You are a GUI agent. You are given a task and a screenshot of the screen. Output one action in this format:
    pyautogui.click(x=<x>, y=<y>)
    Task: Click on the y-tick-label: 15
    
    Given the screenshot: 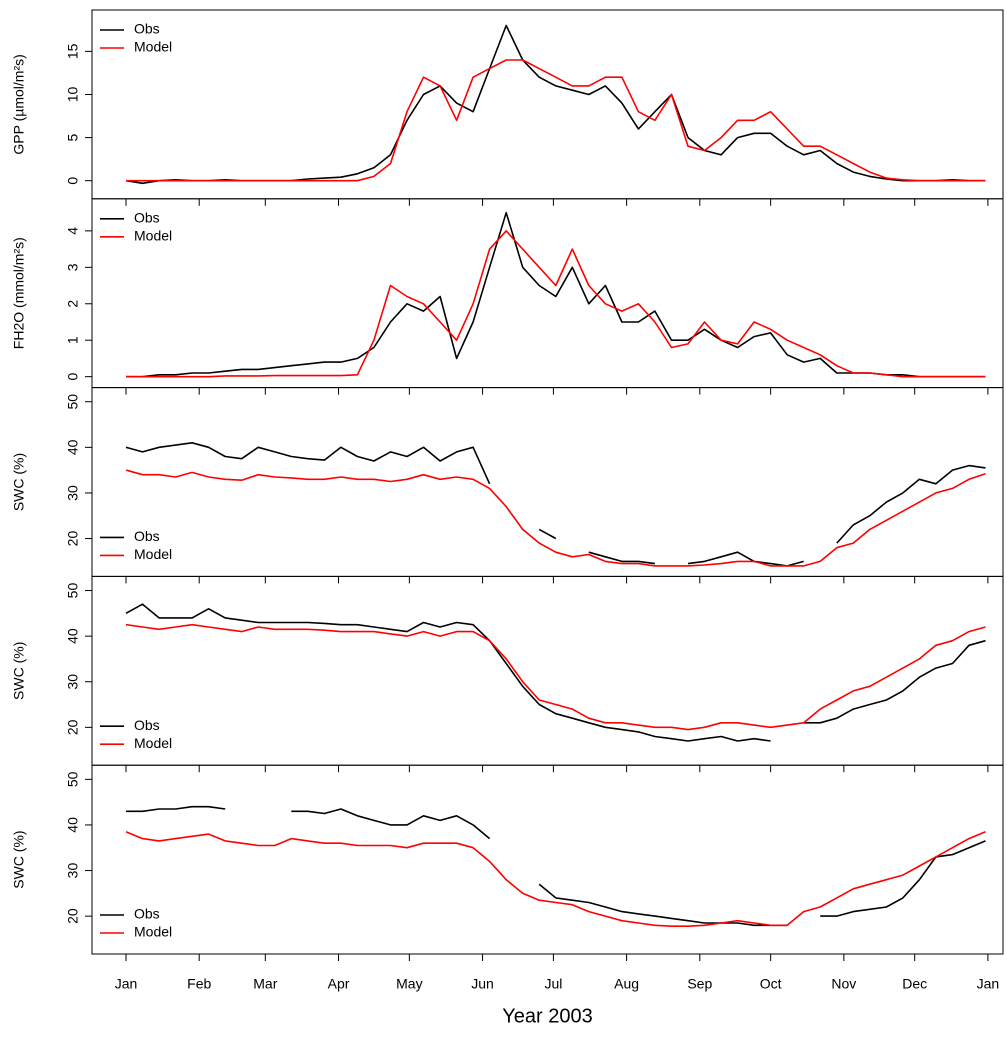 What is the action you would take?
    pyautogui.click(x=73, y=51)
    